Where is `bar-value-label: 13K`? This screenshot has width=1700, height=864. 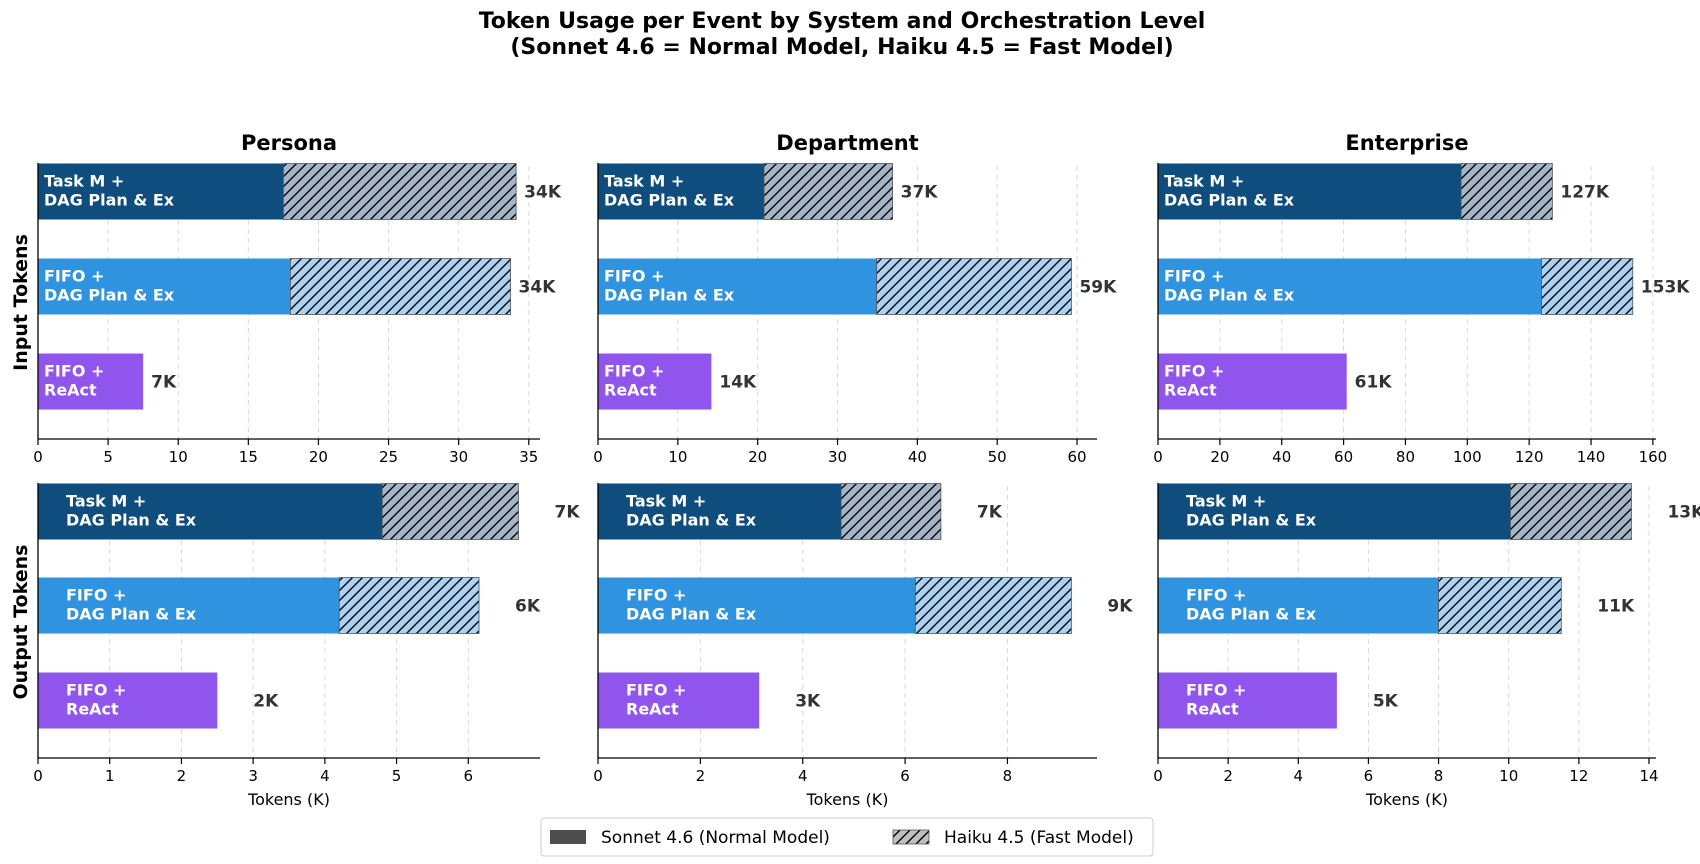 bar-value-label: 13K is located at coordinates (1683, 513).